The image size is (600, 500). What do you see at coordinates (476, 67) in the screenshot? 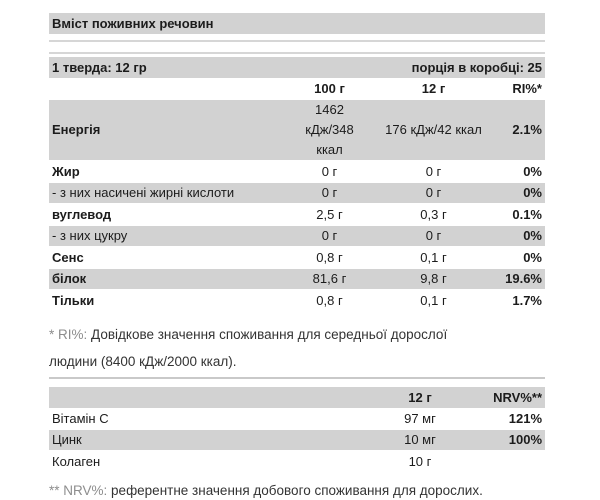
I see `servings-per-box-label: порція в коробці: 25` at bounding box center [476, 67].